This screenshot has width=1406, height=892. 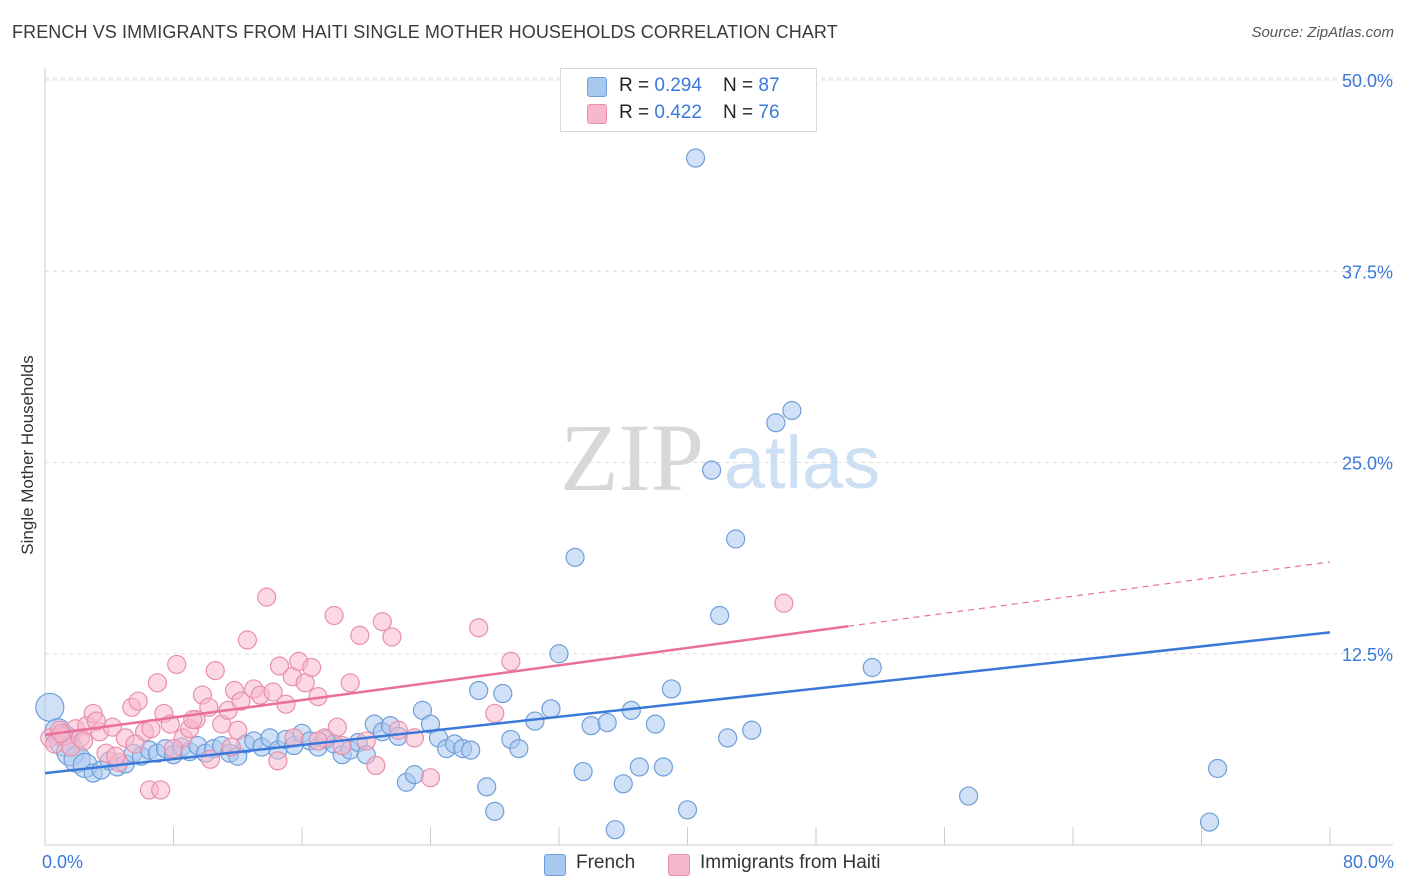 What do you see at coordinates (446, 680) in the screenshot?
I see `trend-line-haiti` at bounding box center [446, 680].